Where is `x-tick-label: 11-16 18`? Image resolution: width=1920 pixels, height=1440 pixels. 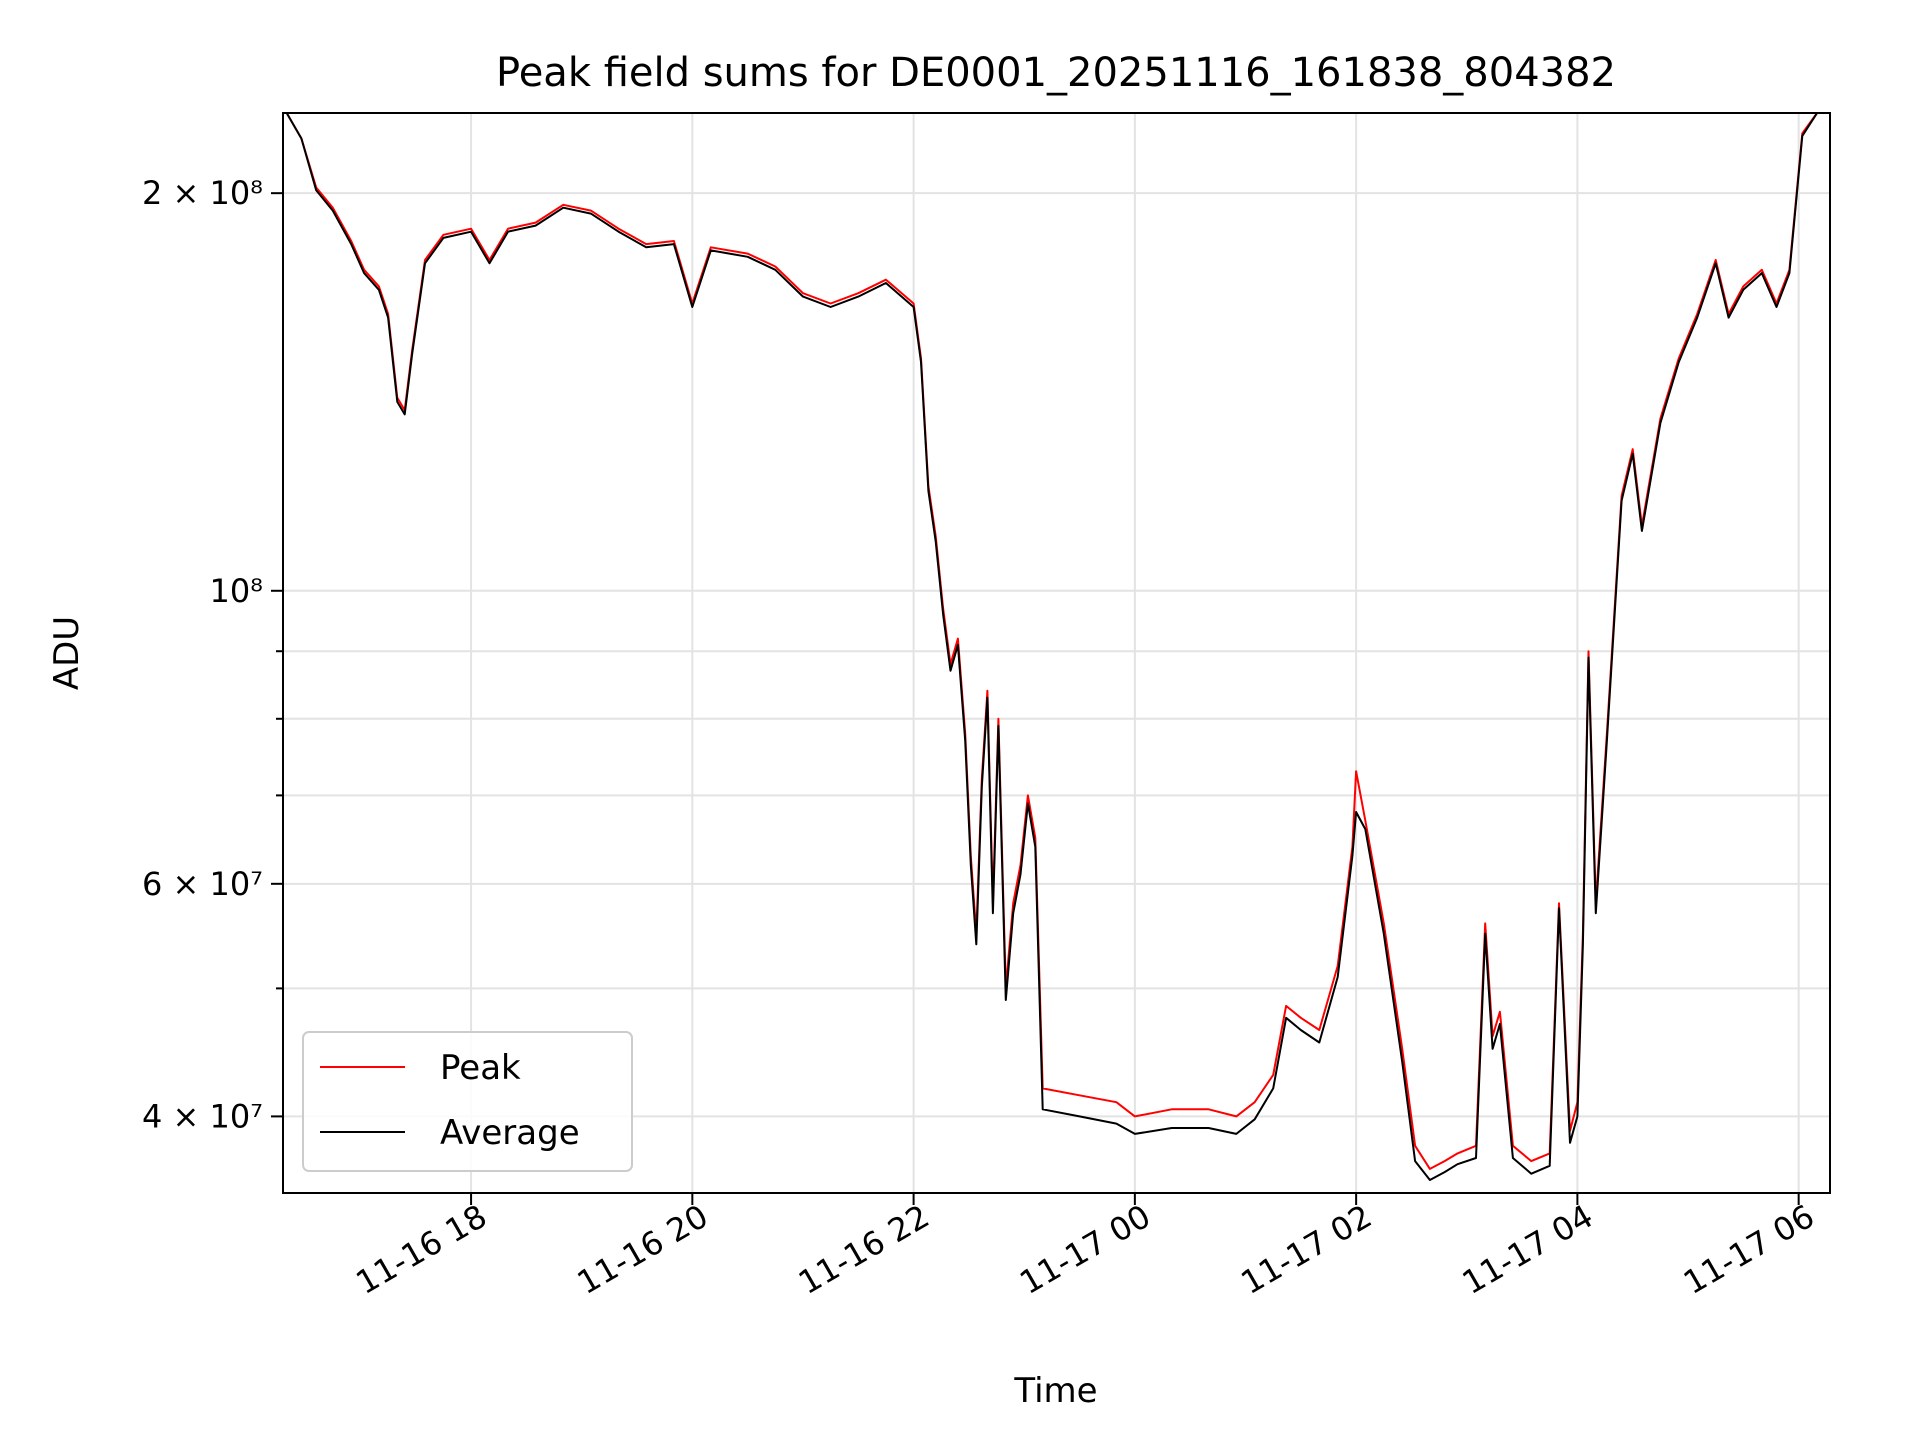 x-tick-label: 11-16 18 is located at coordinates (421, 1249).